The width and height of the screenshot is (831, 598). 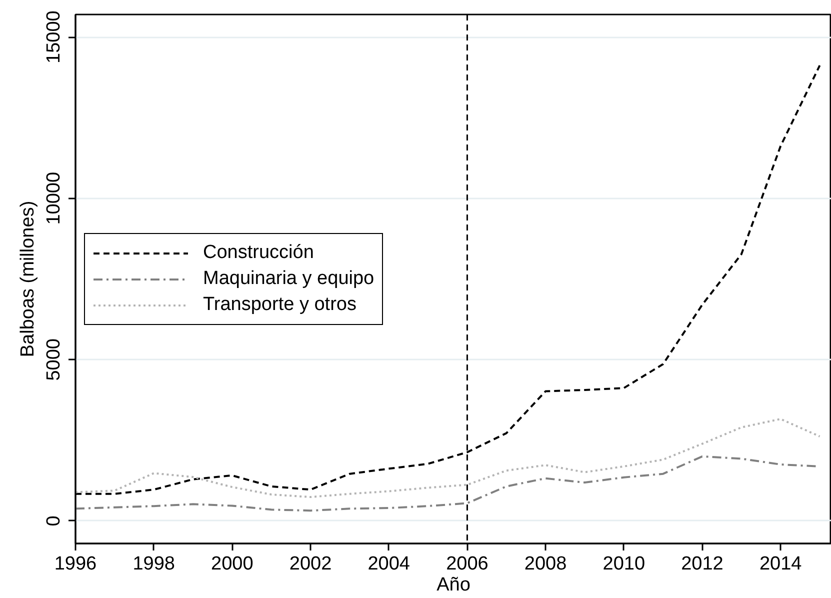 What do you see at coordinates (258, 253) in the screenshot?
I see `legend-label: Construcción` at bounding box center [258, 253].